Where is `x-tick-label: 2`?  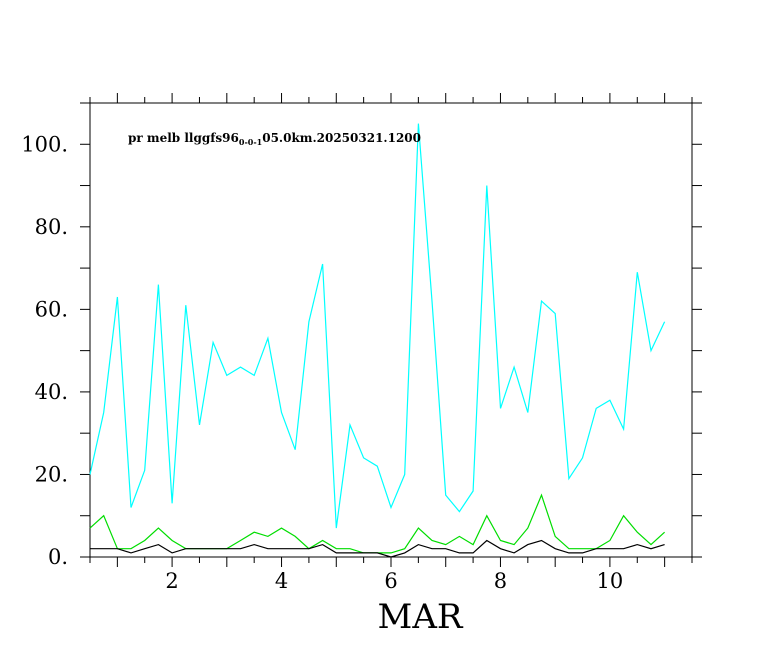 x-tick-label: 2 is located at coordinates (171, 581).